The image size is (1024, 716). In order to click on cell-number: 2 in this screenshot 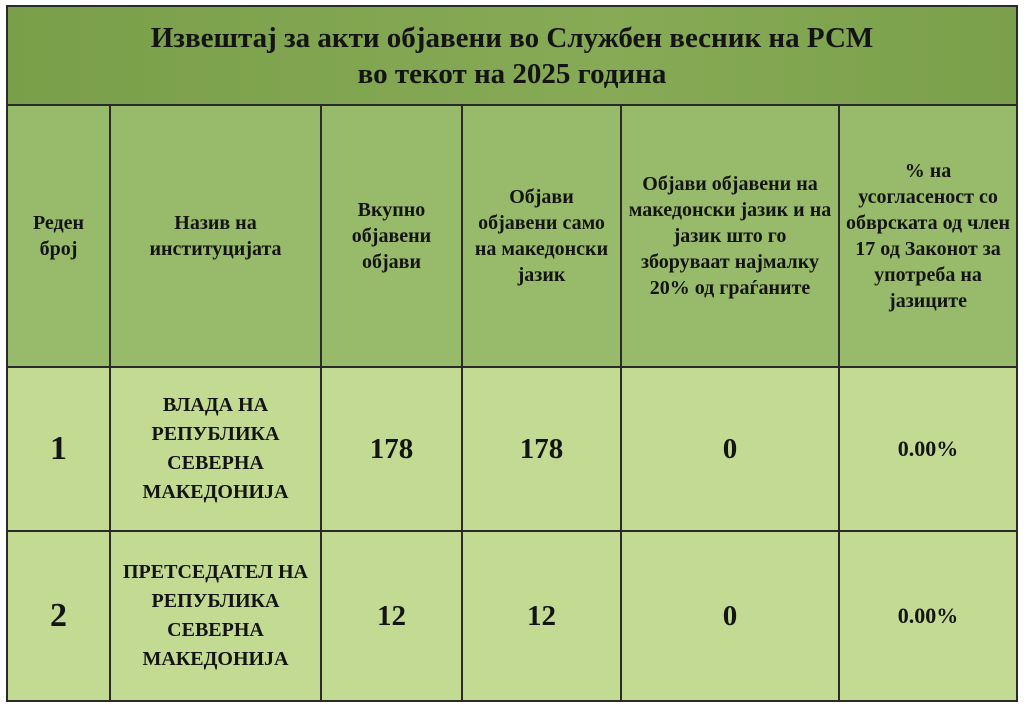, I will do `click(58, 616)`.